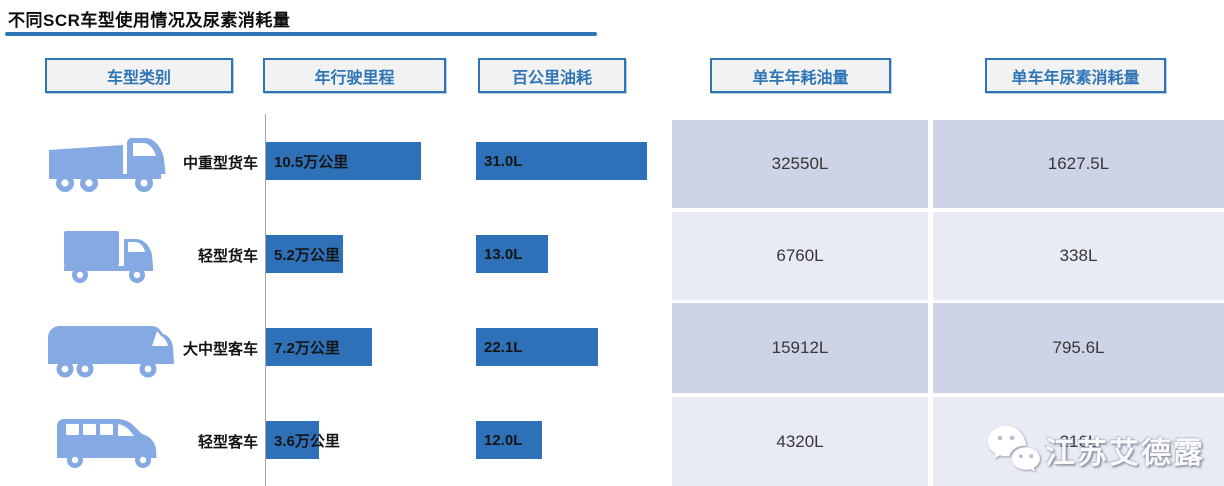 The image size is (1224, 486). Describe the element at coordinates (110, 348) in the screenshot. I see `coach-bus-icon` at that location.